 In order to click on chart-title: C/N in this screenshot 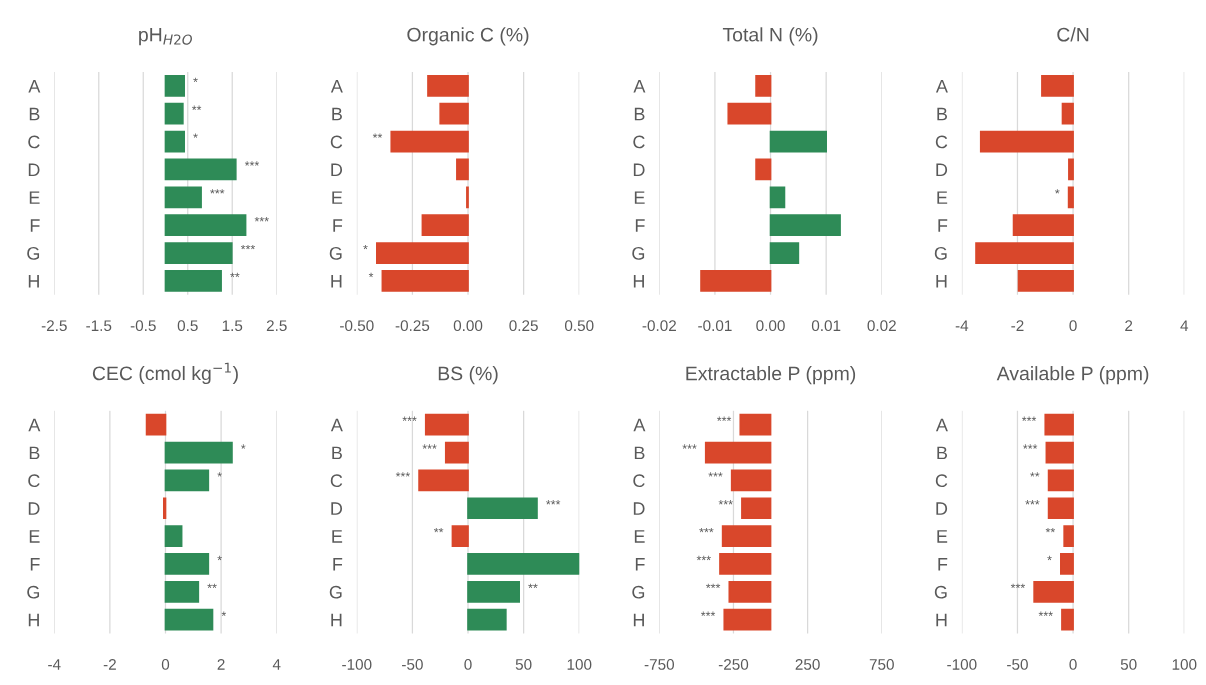, I will do `click(1073, 34)`.